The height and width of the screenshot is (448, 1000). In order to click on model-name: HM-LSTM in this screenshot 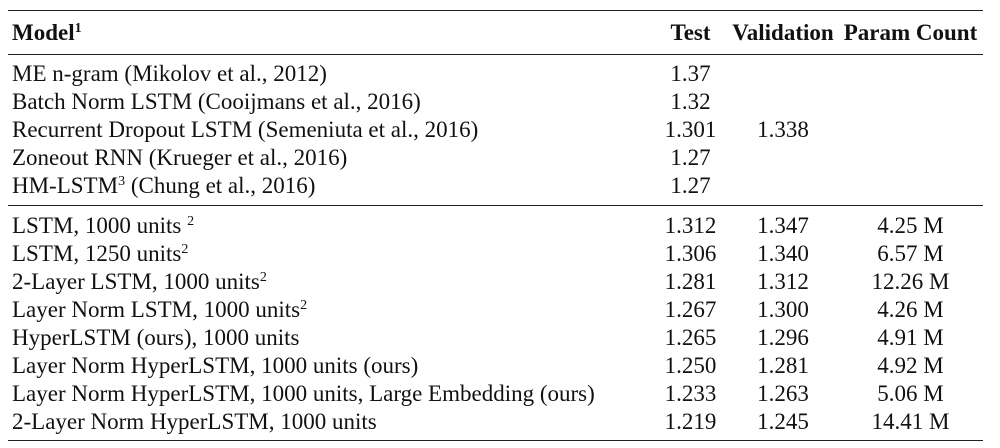, I will do `click(65, 185)`.